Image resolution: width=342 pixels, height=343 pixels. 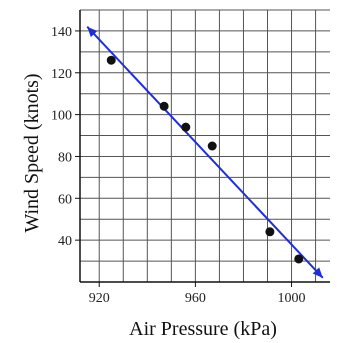 What do you see at coordinates (99, 298) in the screenshot?
I see `x-tick-label: 920` at bounding box center [99, 298].